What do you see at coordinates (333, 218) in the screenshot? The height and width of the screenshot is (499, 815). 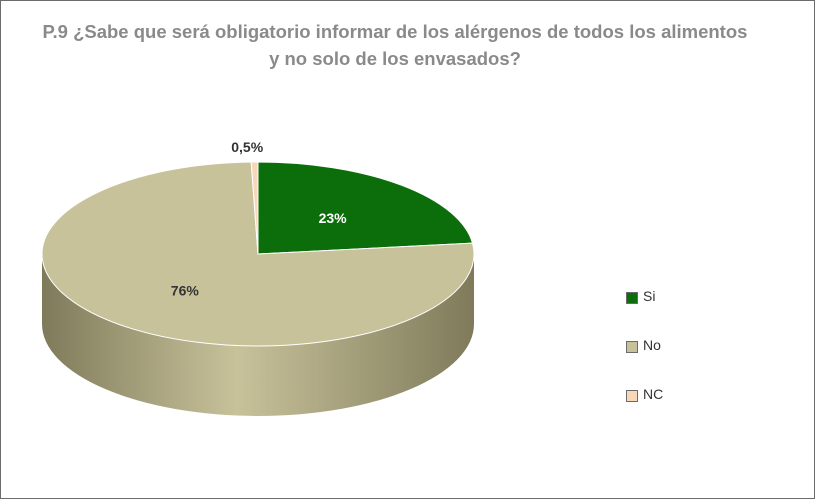 I see `data-label-si: 23%` at bounding box center [333, 218].